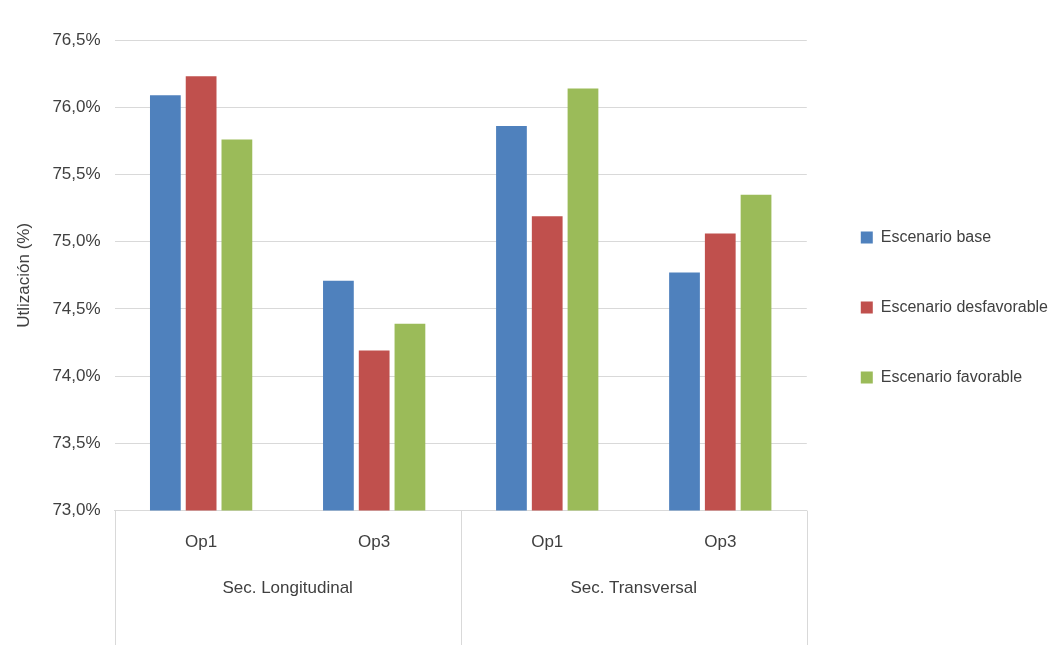  What do you see at coordinates (76, 375) in the screenshot?
I see `y-tick-label: 74,0%` at bounding box center [76, 375].